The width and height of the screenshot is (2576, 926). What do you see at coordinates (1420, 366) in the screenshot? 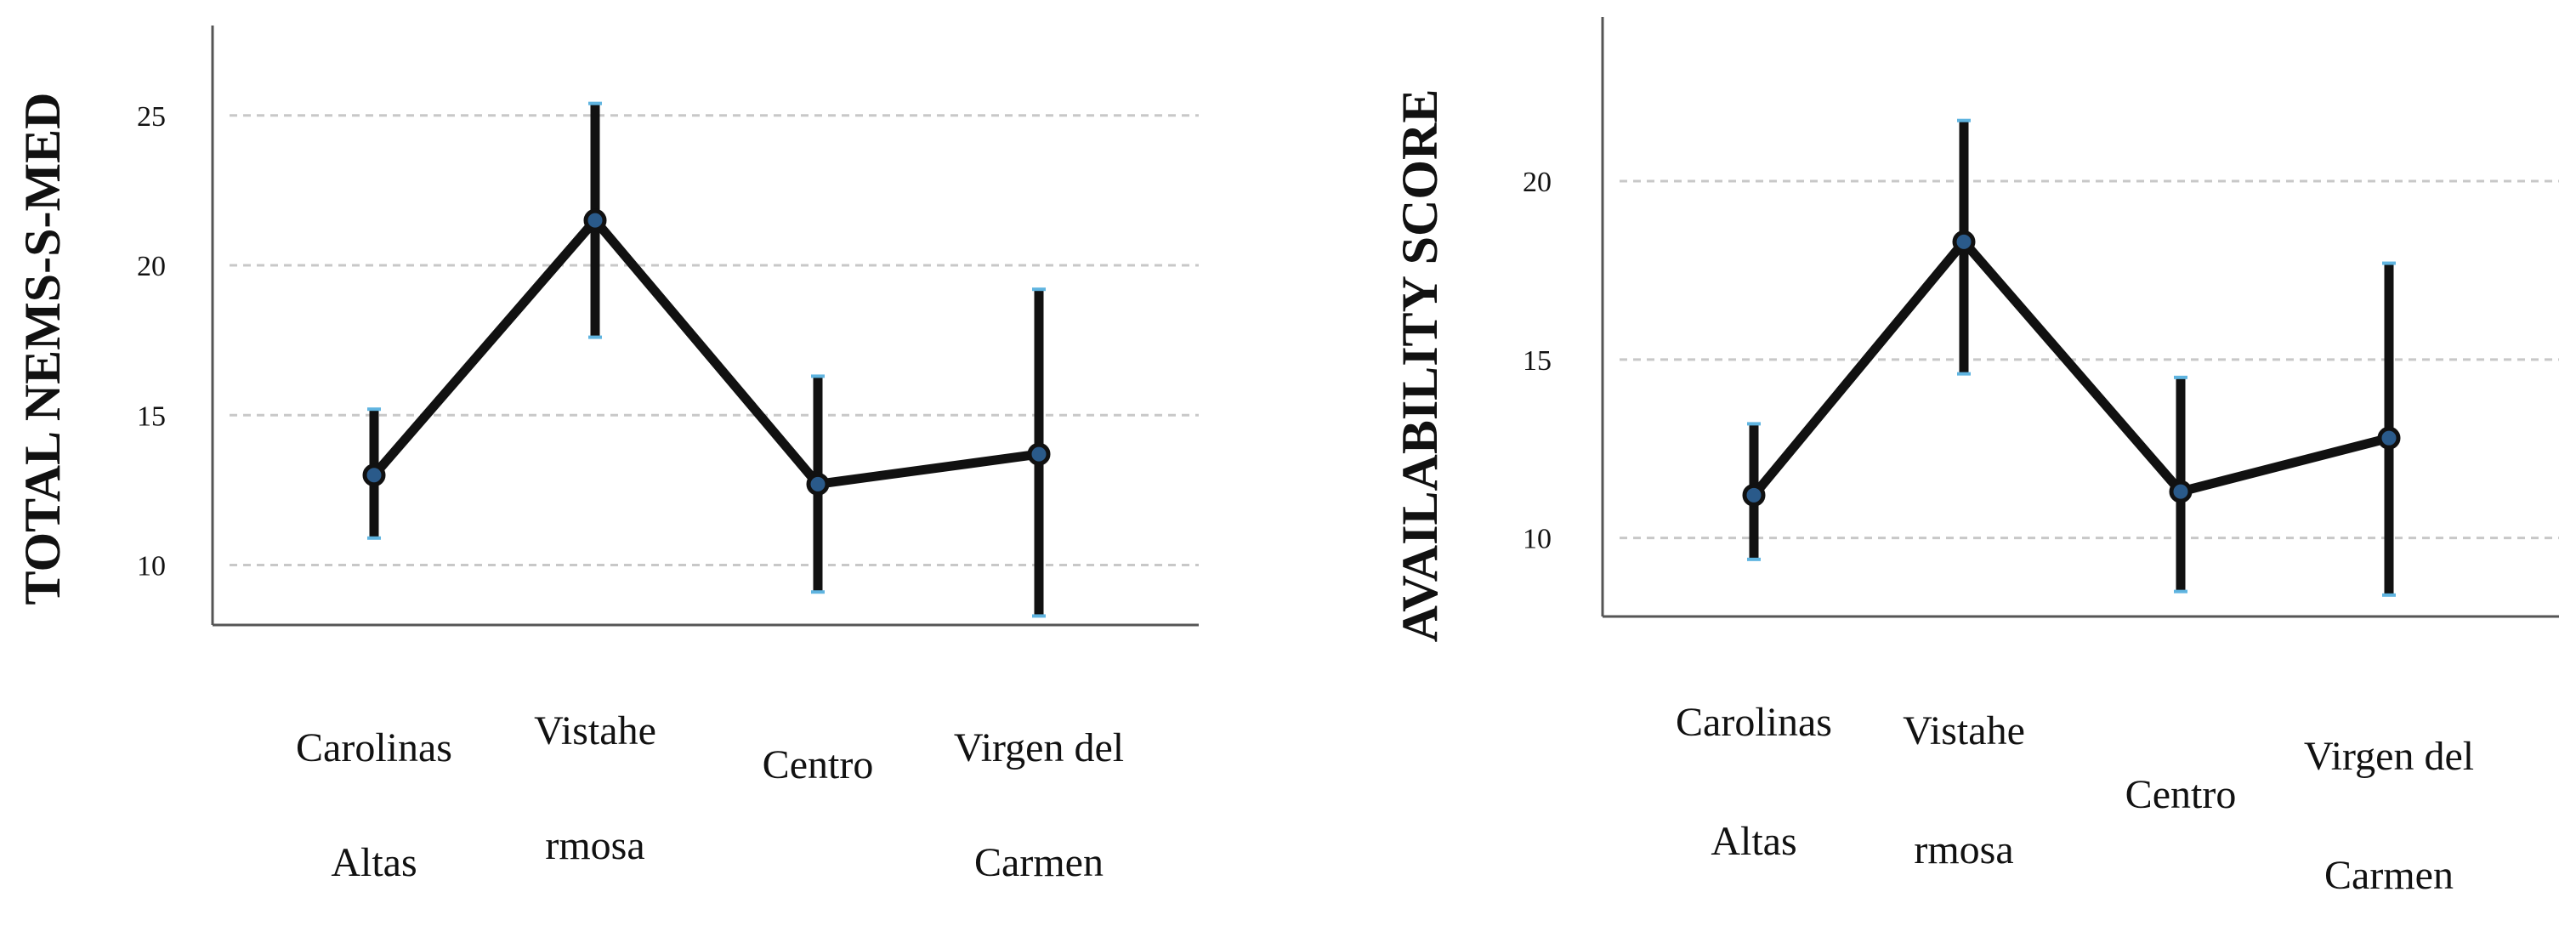
I see `y-axis-label: AVAILABILITY SCORE` at bounding box center [1420, 366].